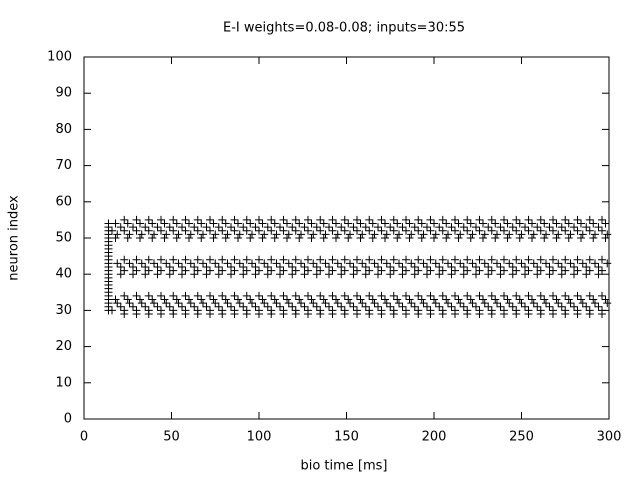 The width and height of the screenshot is (640, 480). What do you see at coordinates (68, 419) in the screenshot?
I see `y-tick-label: 0` at bounding box center [68, 419].